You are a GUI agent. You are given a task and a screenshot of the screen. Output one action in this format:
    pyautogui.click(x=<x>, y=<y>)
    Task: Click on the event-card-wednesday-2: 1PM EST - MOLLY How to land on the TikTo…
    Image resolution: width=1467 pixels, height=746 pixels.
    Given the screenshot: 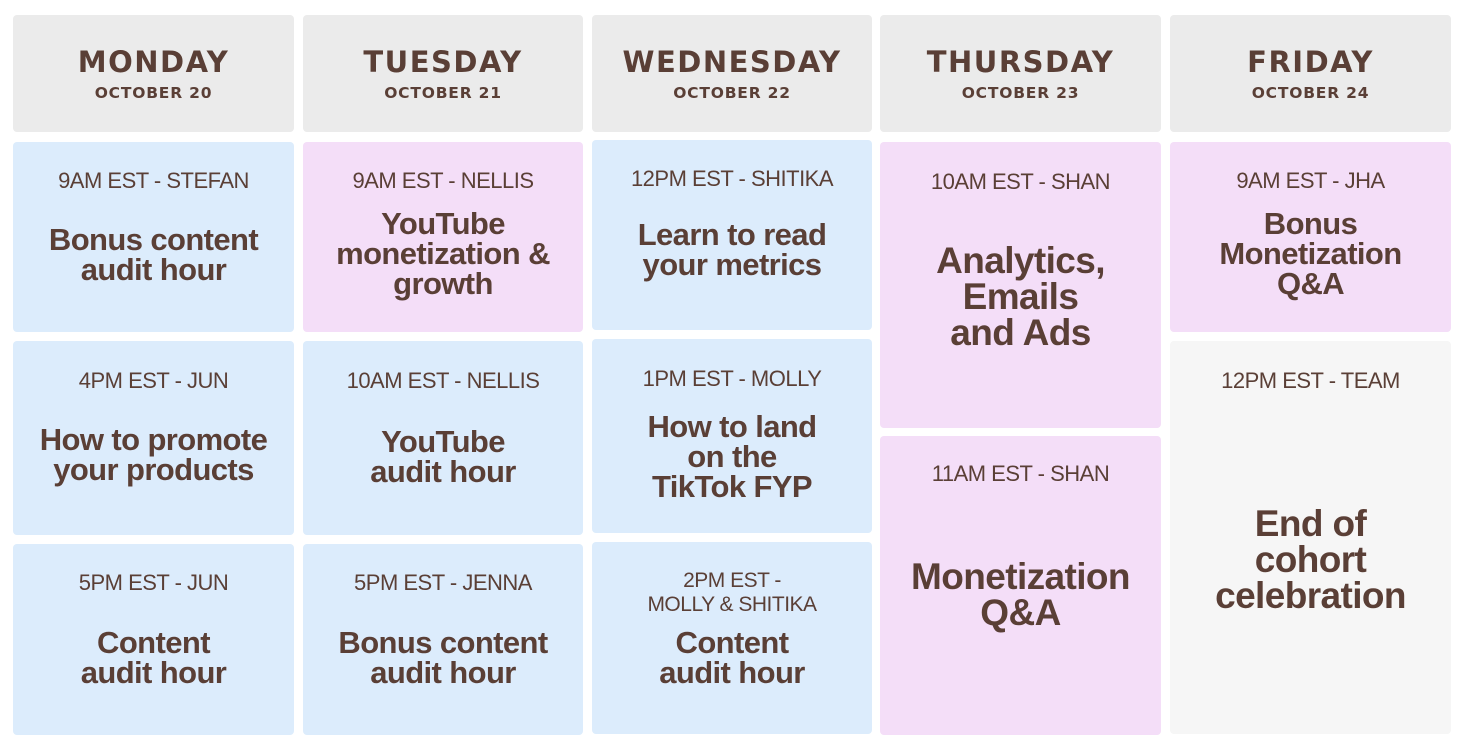 What is the action you would take?
    pyautogui.click(x=732, y=436)
    